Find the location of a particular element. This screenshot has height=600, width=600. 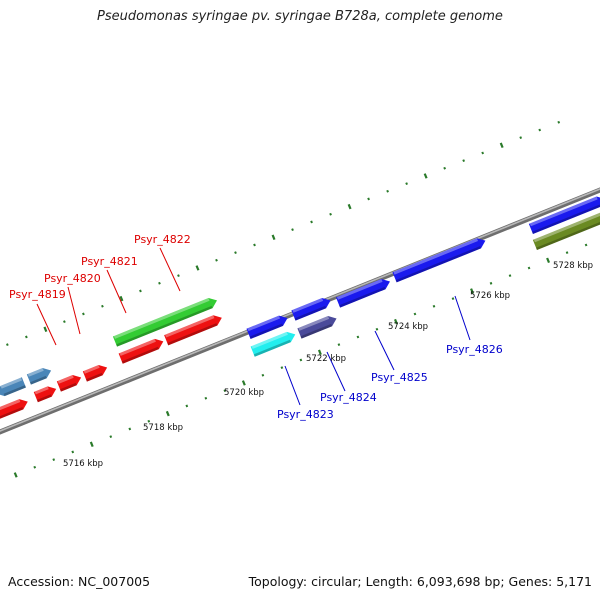

gene-red-c-shadow is located at coordinates (68, 387).